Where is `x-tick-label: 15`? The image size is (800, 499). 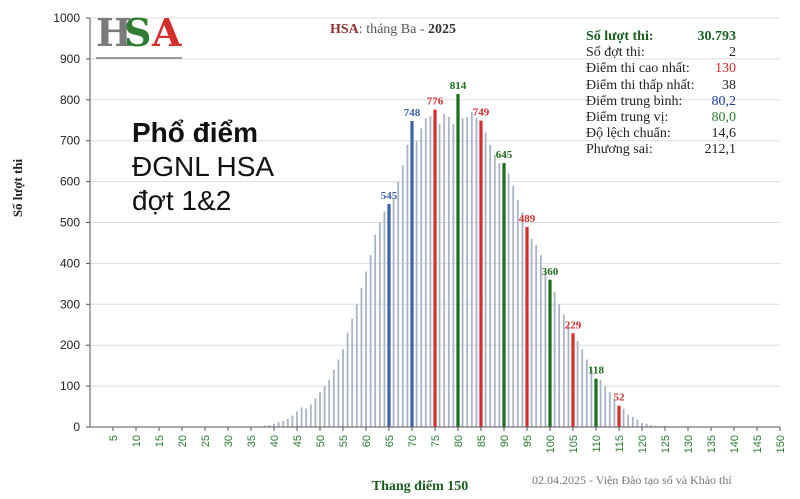
x-tick-label: 15 is located at coordinates (160, 441).